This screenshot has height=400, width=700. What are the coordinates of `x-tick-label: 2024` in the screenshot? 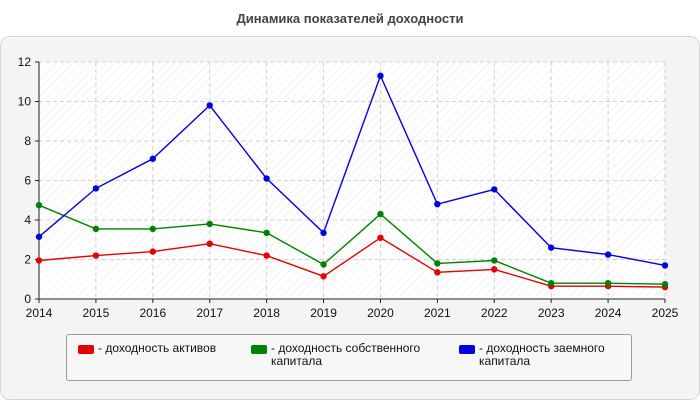 It's located at (608, 313).